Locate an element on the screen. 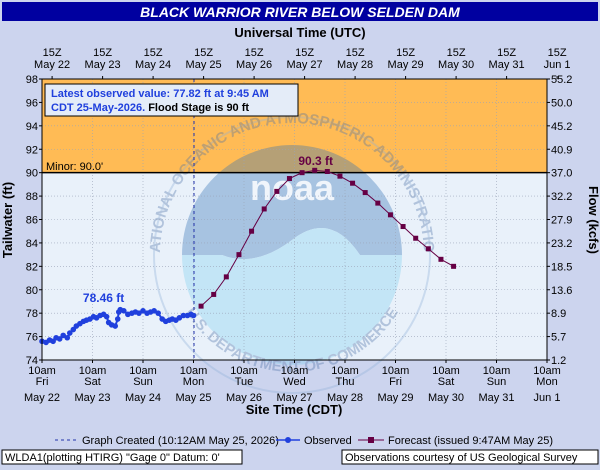  top-tick-date: May 26 is located at coordinates (254, 65).